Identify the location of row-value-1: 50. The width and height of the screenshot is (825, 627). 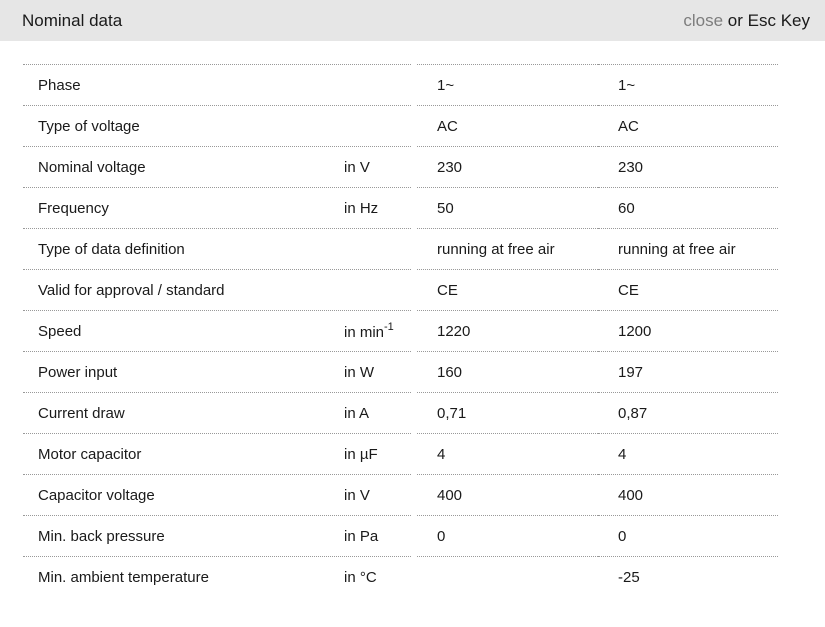
(507, 207).